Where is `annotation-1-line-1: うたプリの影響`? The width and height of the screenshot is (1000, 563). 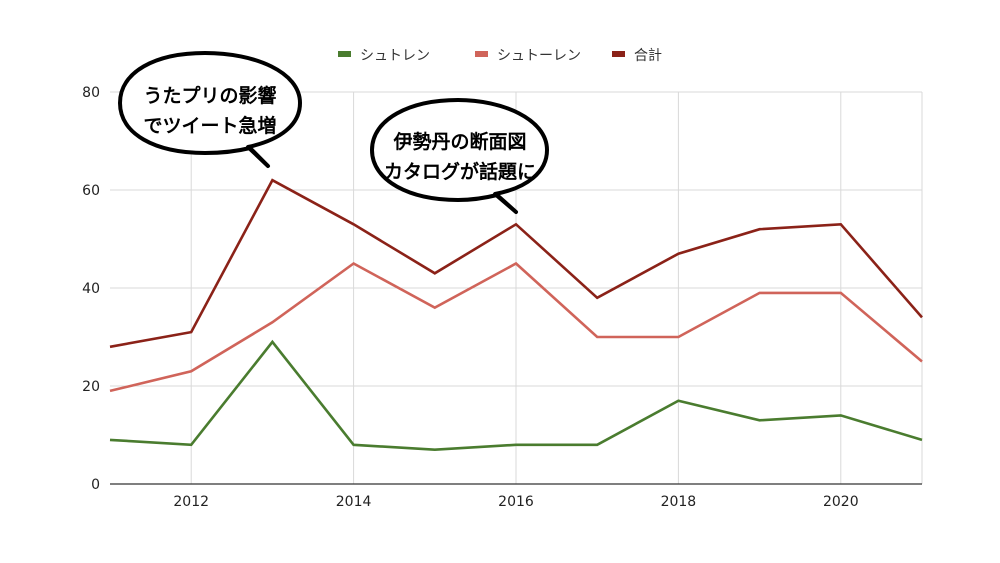
annotation-1-line-1: うたプリの影響 is located at coordinates (209, 95).